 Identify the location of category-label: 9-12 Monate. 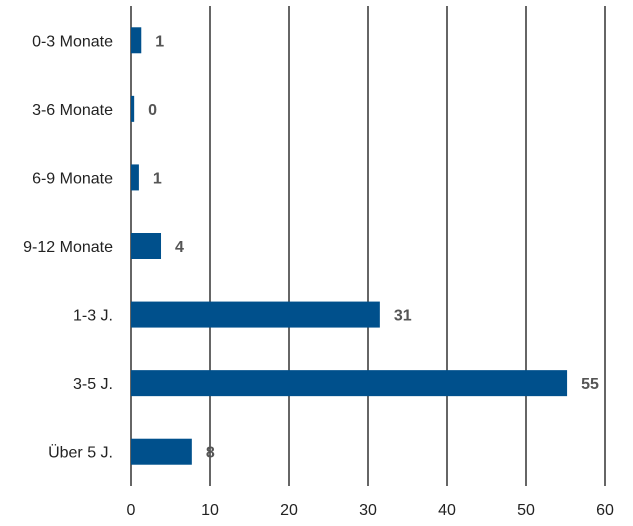
(68, 247).